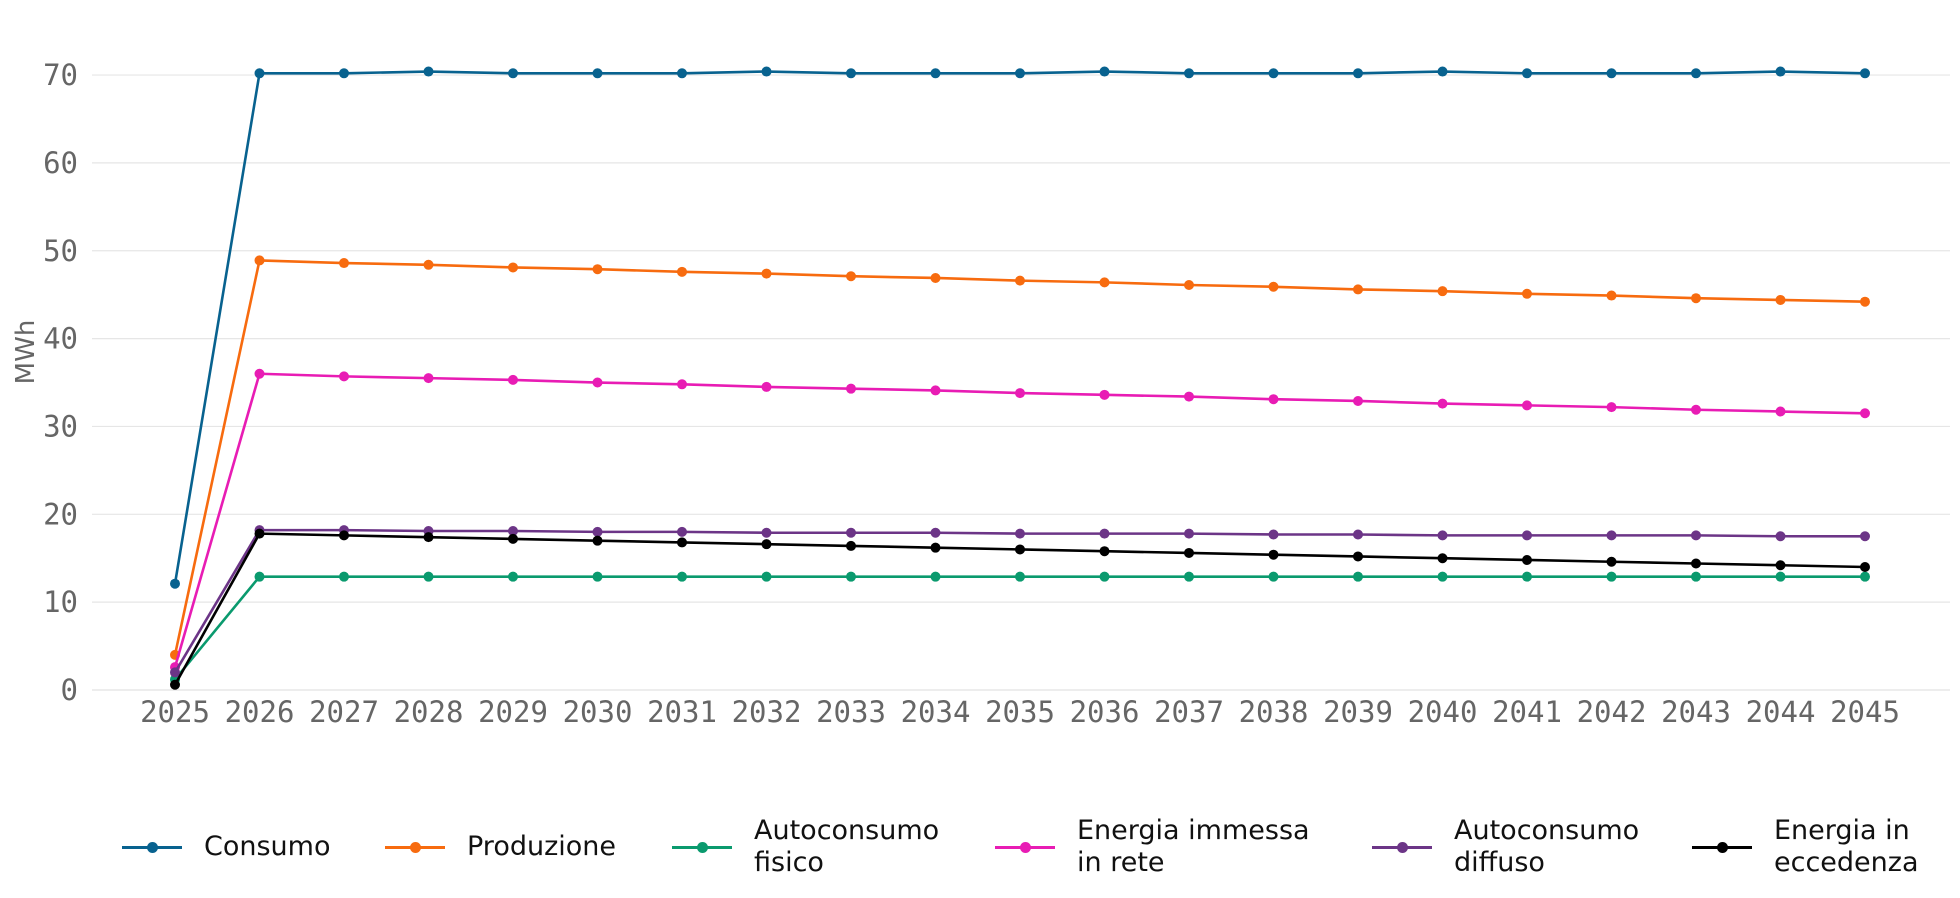 Image resolution: width=1960 pixels, height=898 pixels. I want to click on legend-item: Consumo, so click(226, 847).